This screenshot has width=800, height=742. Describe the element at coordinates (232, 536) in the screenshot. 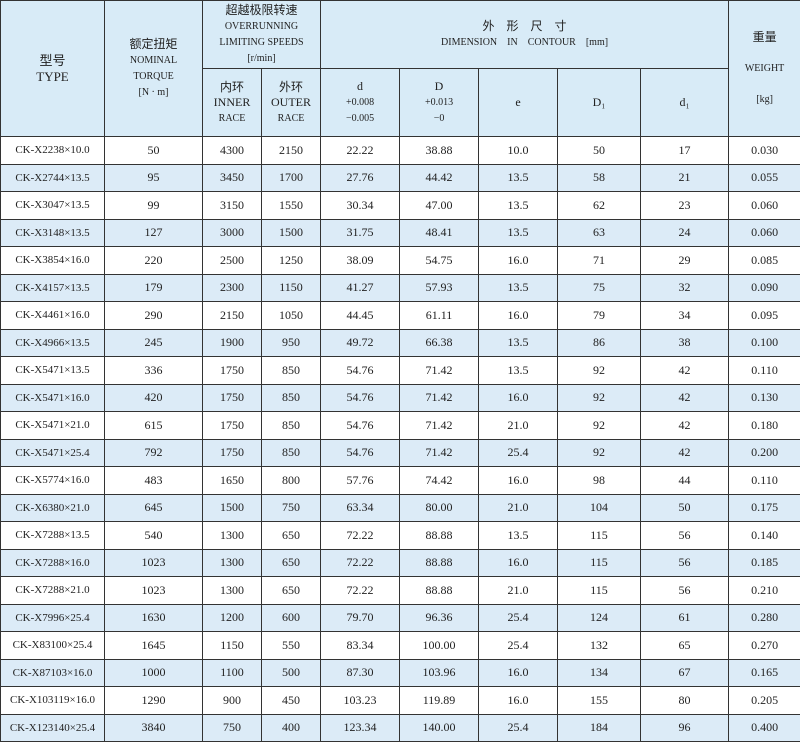

I see `inner-speed-cell: 1300` at that location.